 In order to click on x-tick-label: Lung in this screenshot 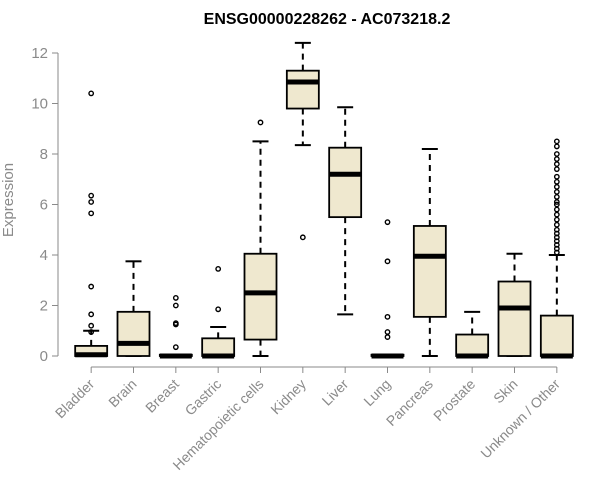, I will do `click(376, 392)`.